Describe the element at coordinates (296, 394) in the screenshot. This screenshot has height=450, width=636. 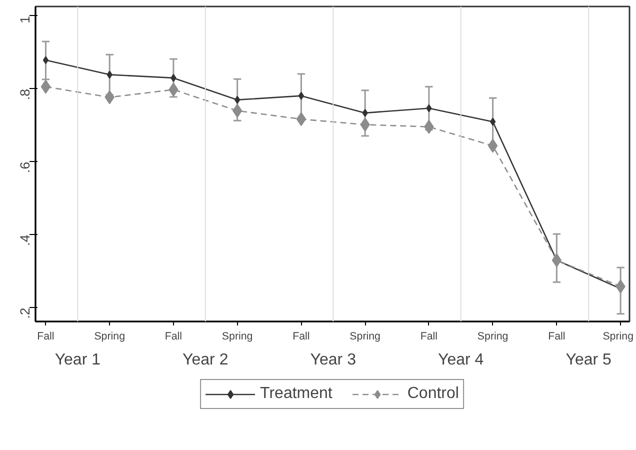
I see `legend-label: Treatment` at that location.